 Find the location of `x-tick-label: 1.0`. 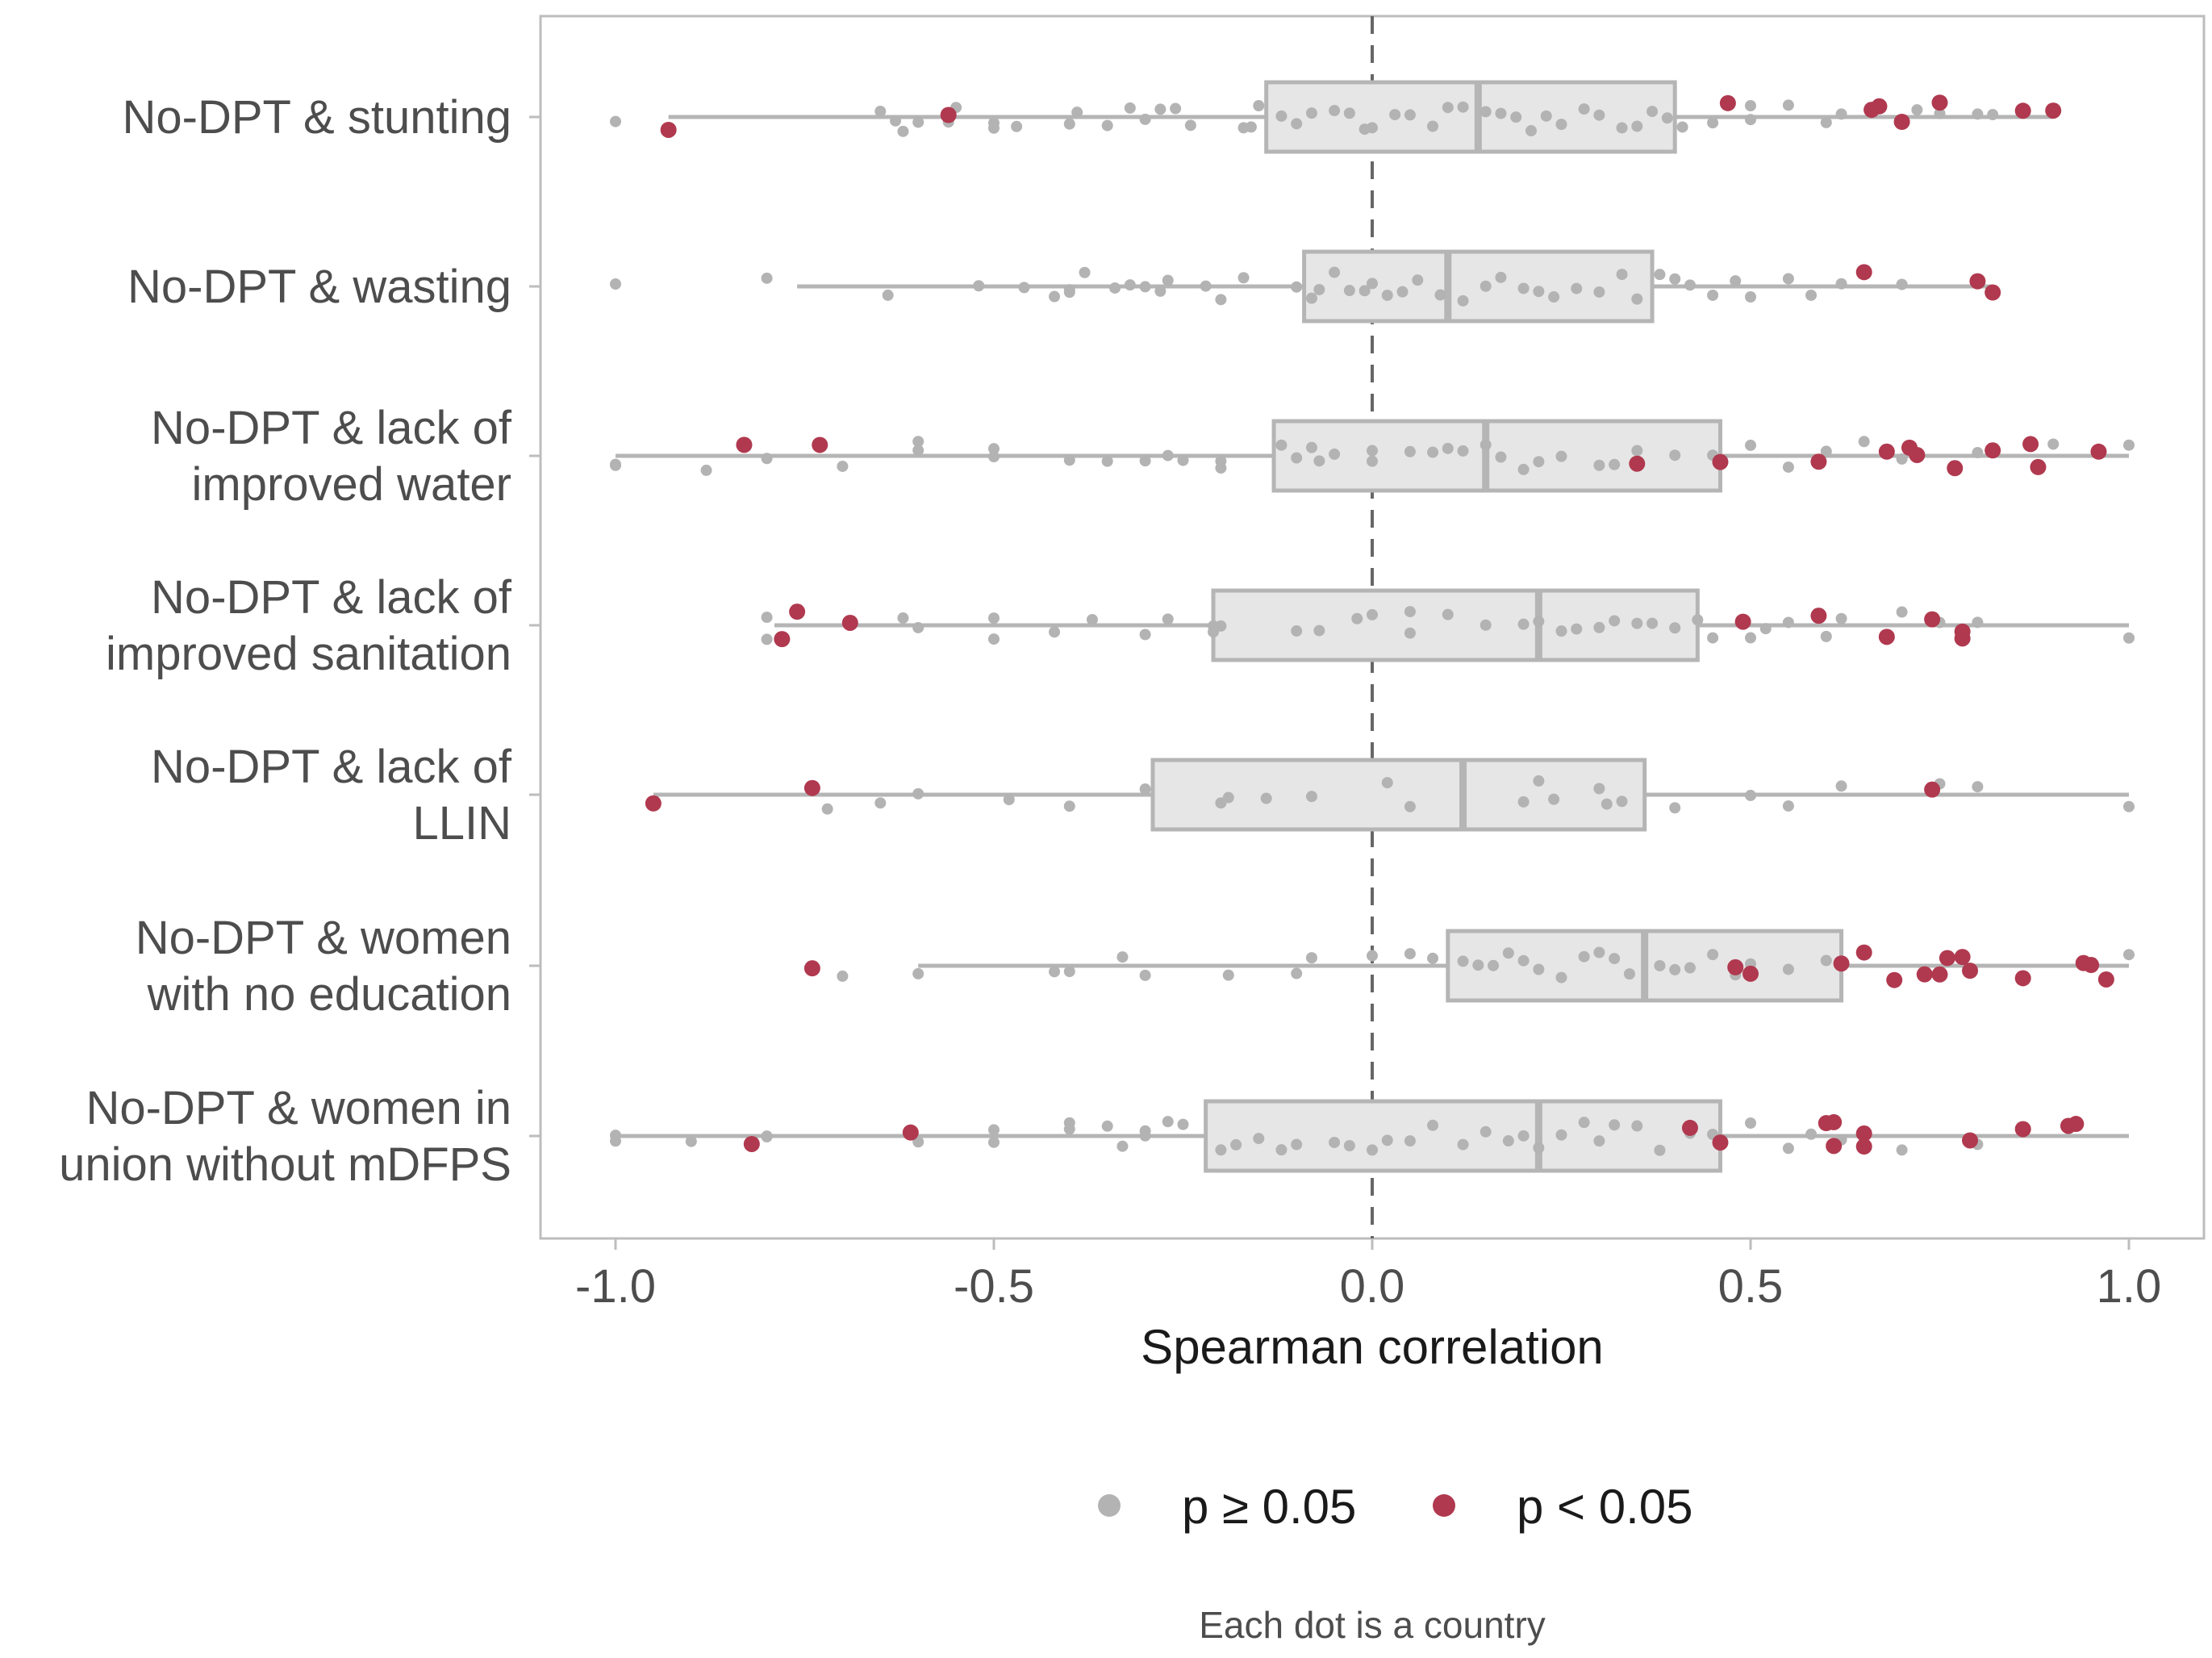

x-tick-label: 1.0 is located at coordinates (2129, 1286).